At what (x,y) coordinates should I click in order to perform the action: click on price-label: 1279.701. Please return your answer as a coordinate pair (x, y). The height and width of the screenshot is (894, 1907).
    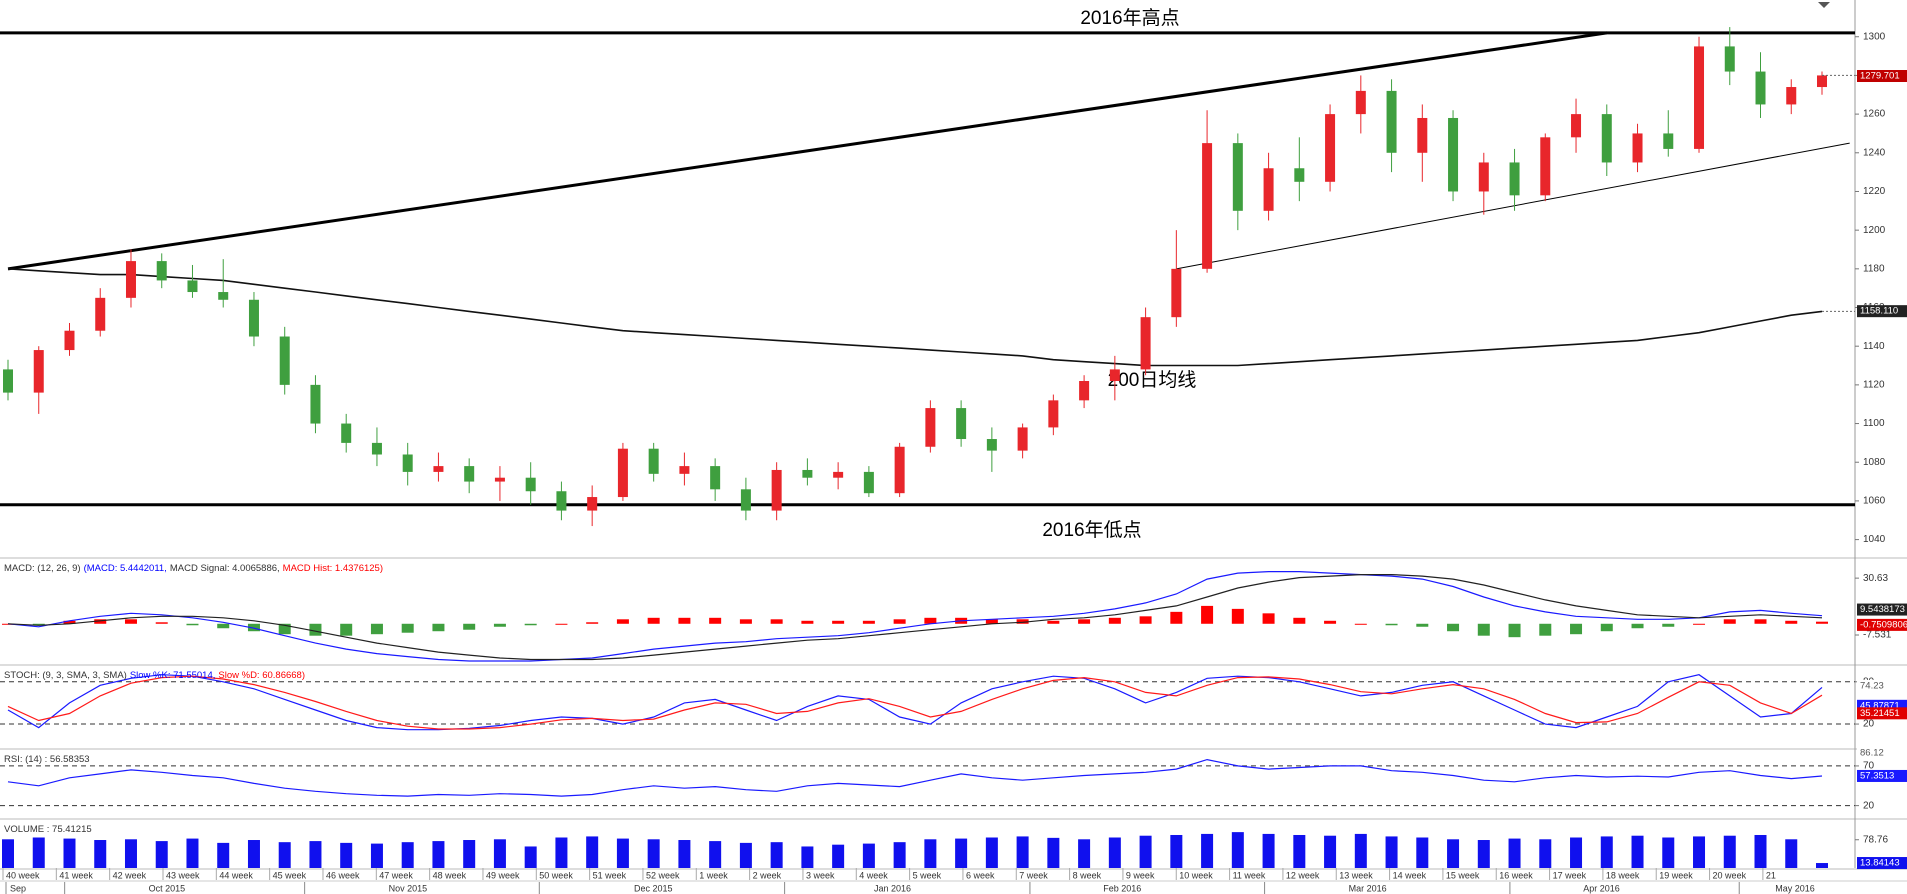
    Looking at the image, I should click on (1880, 76).